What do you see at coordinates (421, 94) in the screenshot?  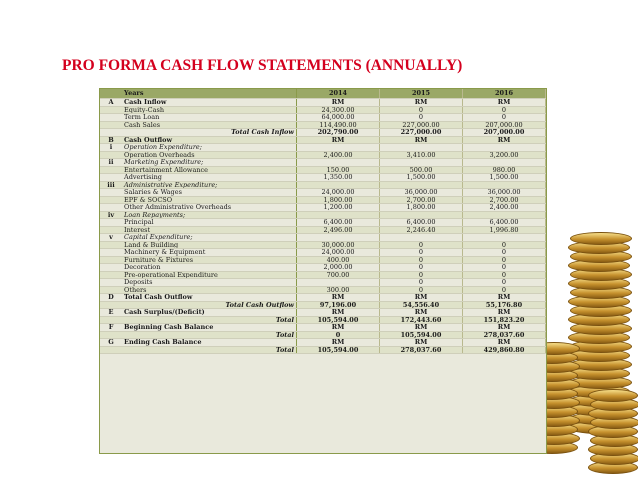 I see `header-year-2015: 2015` at bounding box center [421, 94].